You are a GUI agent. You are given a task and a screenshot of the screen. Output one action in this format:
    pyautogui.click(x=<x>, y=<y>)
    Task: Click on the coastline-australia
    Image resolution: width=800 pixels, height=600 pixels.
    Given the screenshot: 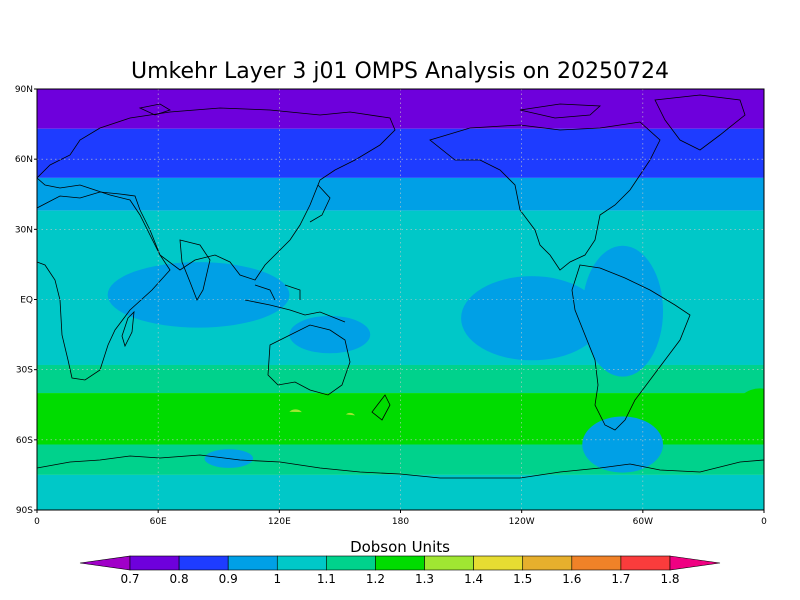 What is the action you would take?
    pyautogui.click(x=309, y=360)
    